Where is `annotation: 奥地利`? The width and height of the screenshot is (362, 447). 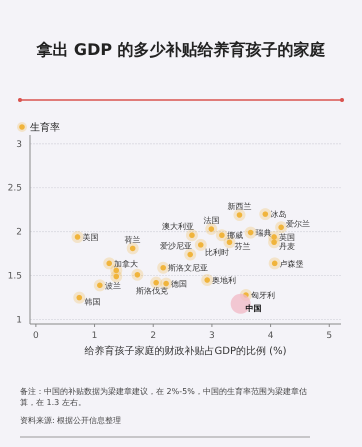
annotation: 奥地利 is located at coordinates (224, 281).